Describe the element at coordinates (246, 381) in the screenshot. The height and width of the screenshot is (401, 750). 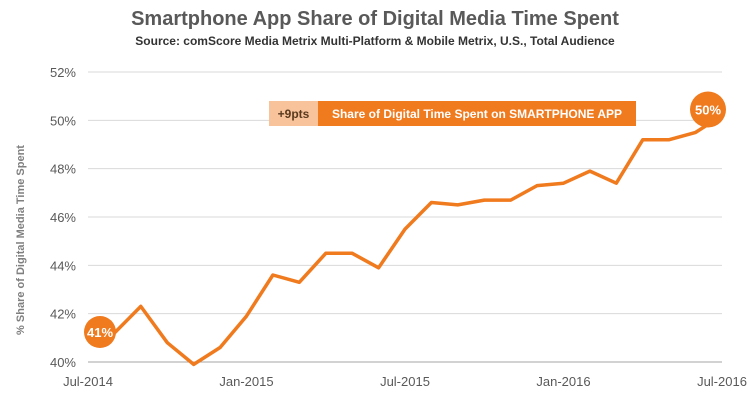
I see `x-tick-label: Jan-2015` at that location.